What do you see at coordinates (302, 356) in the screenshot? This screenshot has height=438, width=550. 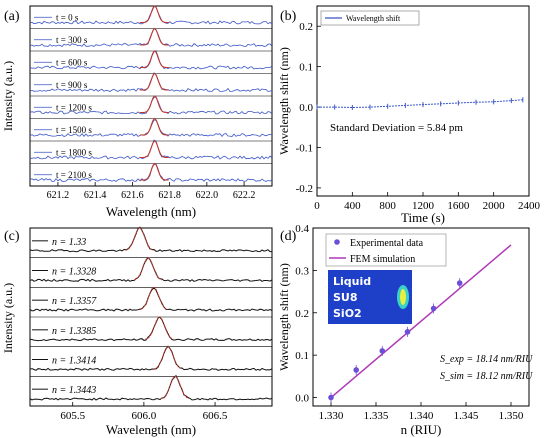 I see `panel-d-ytick-label: 0.1` at bounding box center [302, 356].